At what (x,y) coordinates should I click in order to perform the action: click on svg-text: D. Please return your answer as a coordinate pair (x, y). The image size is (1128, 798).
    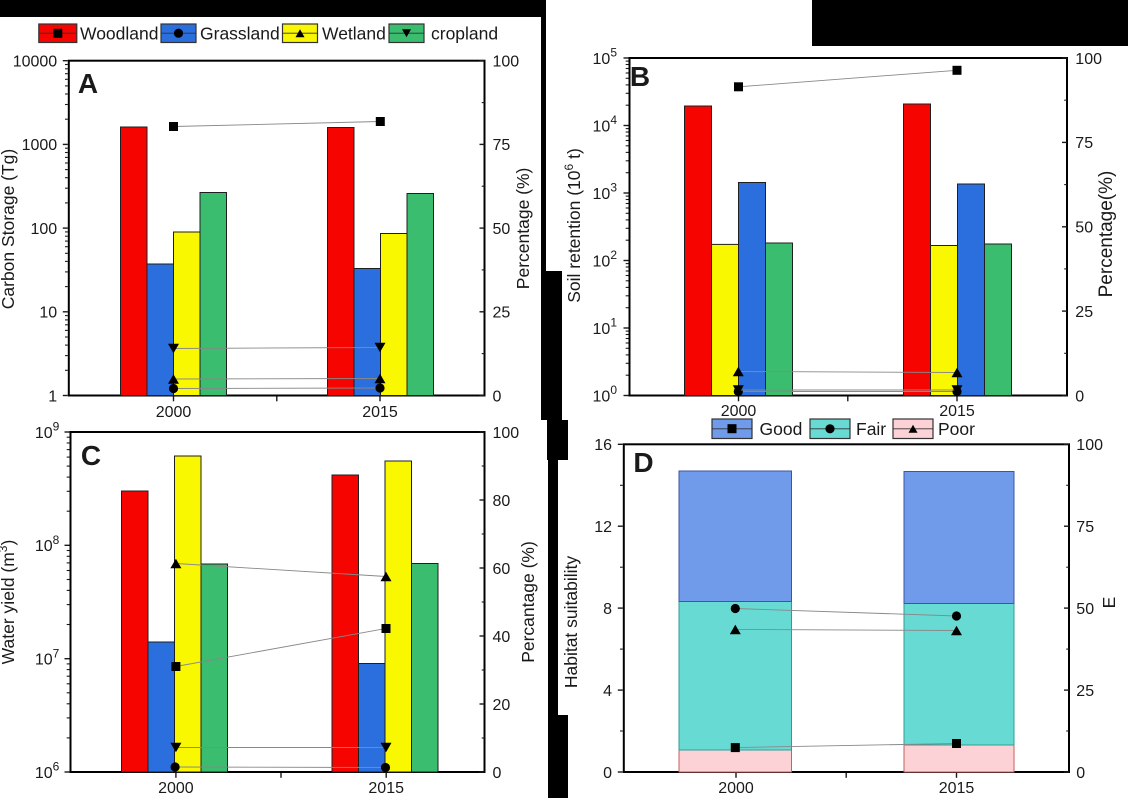
    Looking at the image, I should click on (643, 462).